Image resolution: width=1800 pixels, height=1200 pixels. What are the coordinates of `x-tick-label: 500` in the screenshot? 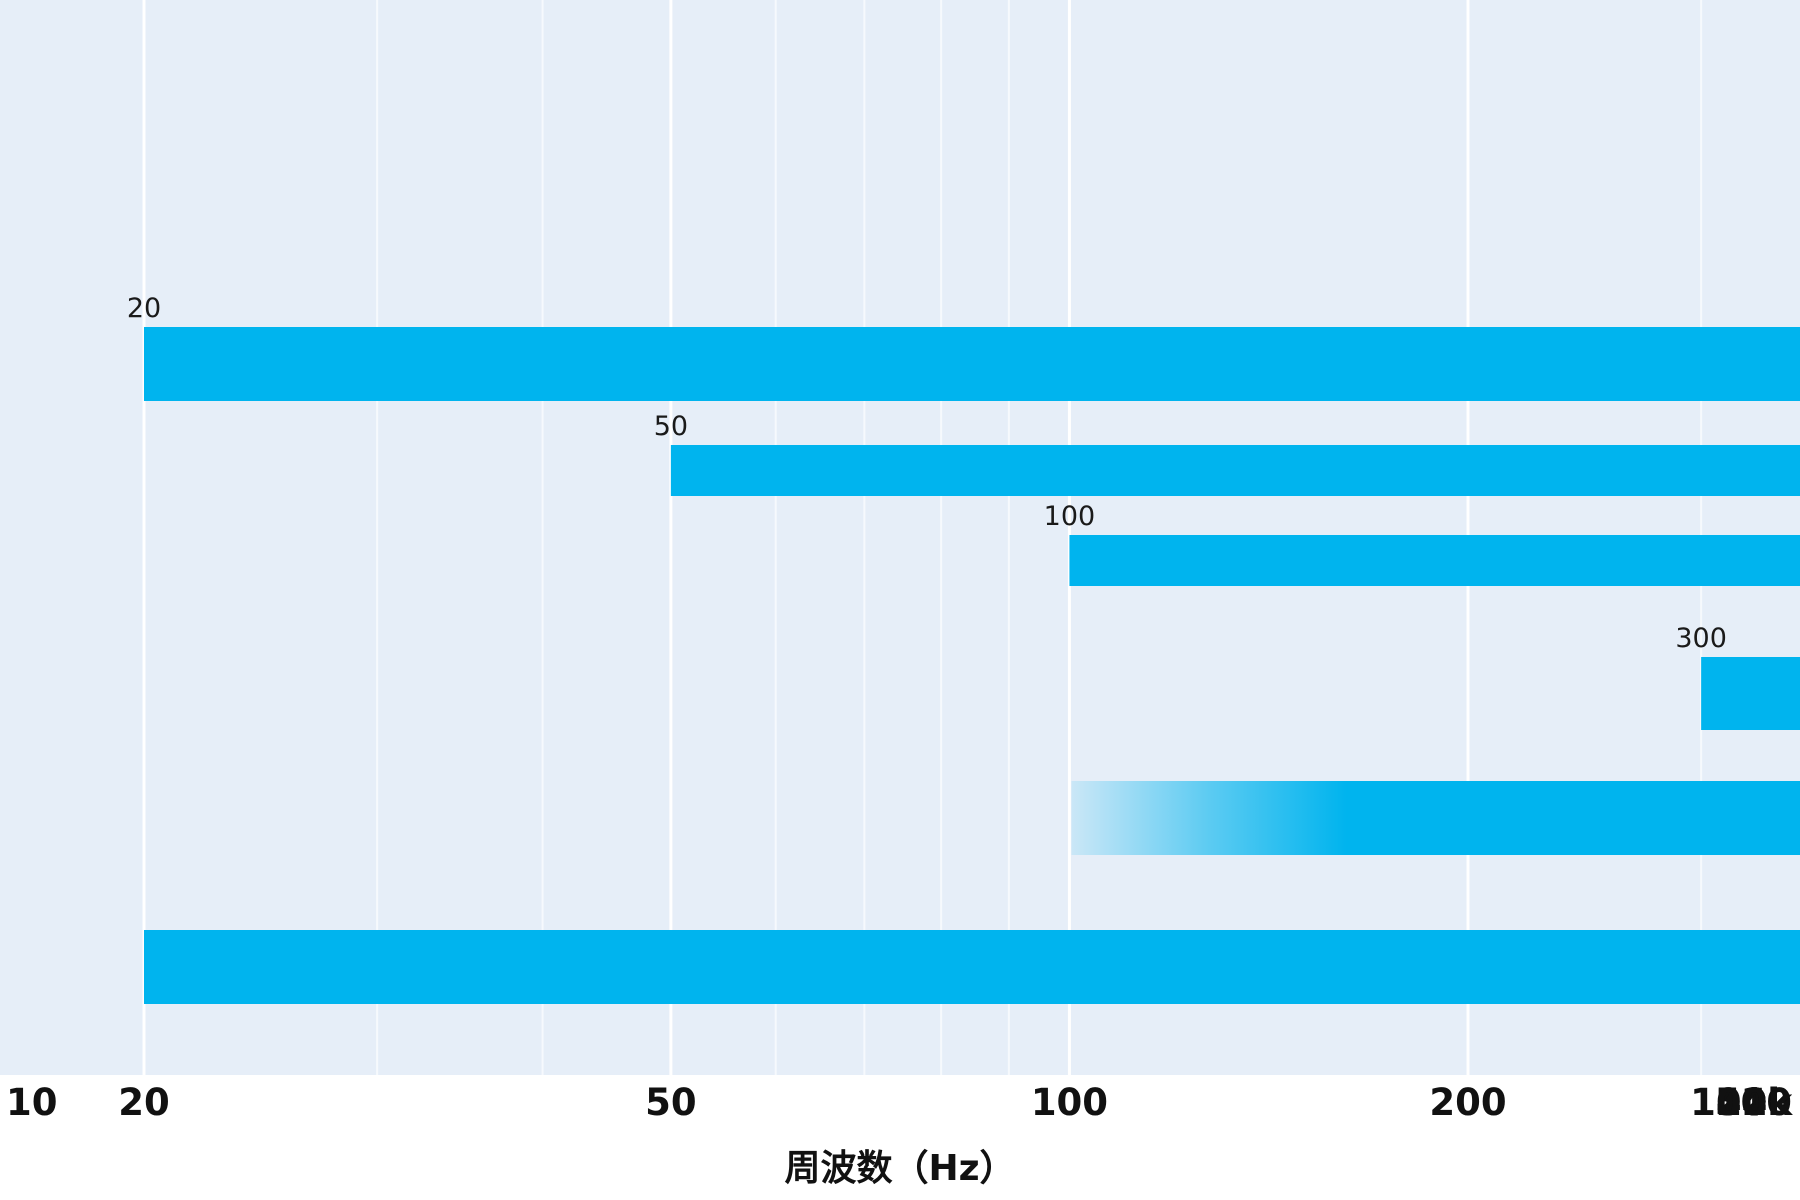 It's located at (1753, 1102).